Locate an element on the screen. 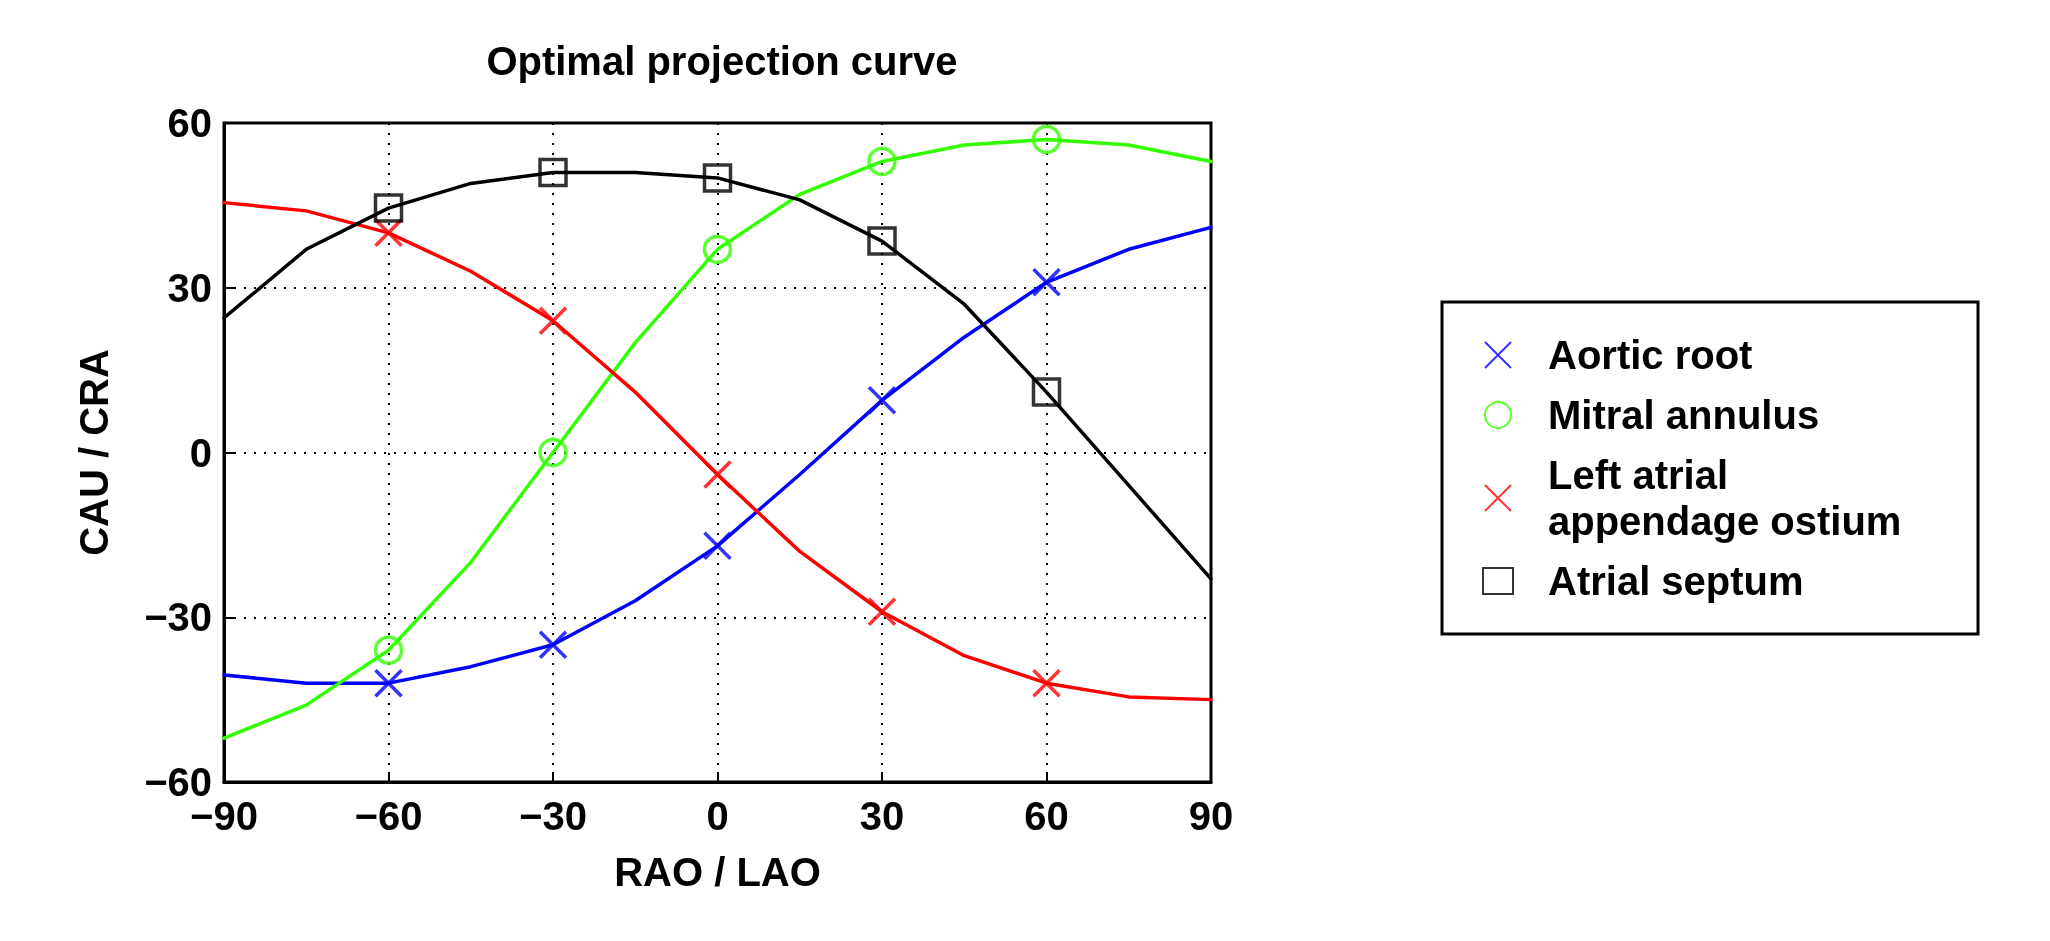 The height and width of the screenshot is (941, 2050). legend-label: Left atrial appendage ostium is located at coordinates (1725, 498).